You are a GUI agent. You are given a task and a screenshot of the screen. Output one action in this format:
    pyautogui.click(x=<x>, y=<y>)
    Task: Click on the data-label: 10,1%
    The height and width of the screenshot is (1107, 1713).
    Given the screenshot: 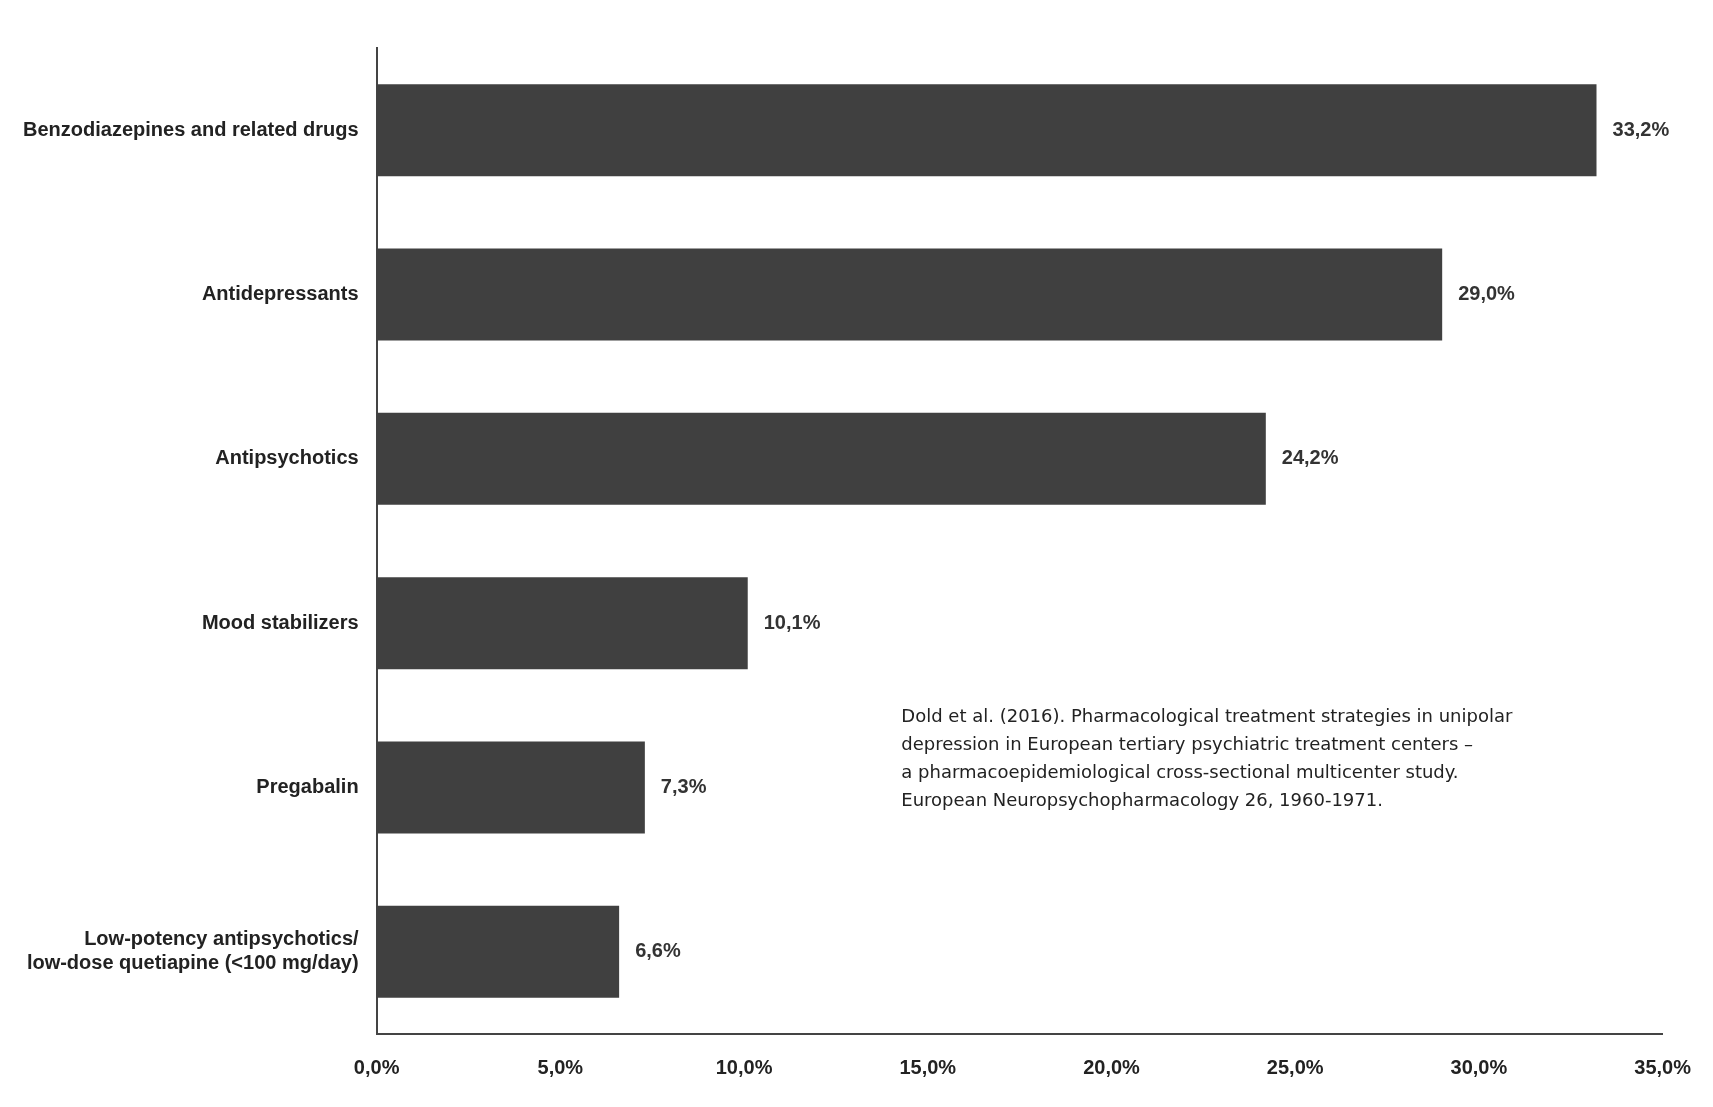 What is the action you would take?
    pyautogui.click(x=792, y=621)
    